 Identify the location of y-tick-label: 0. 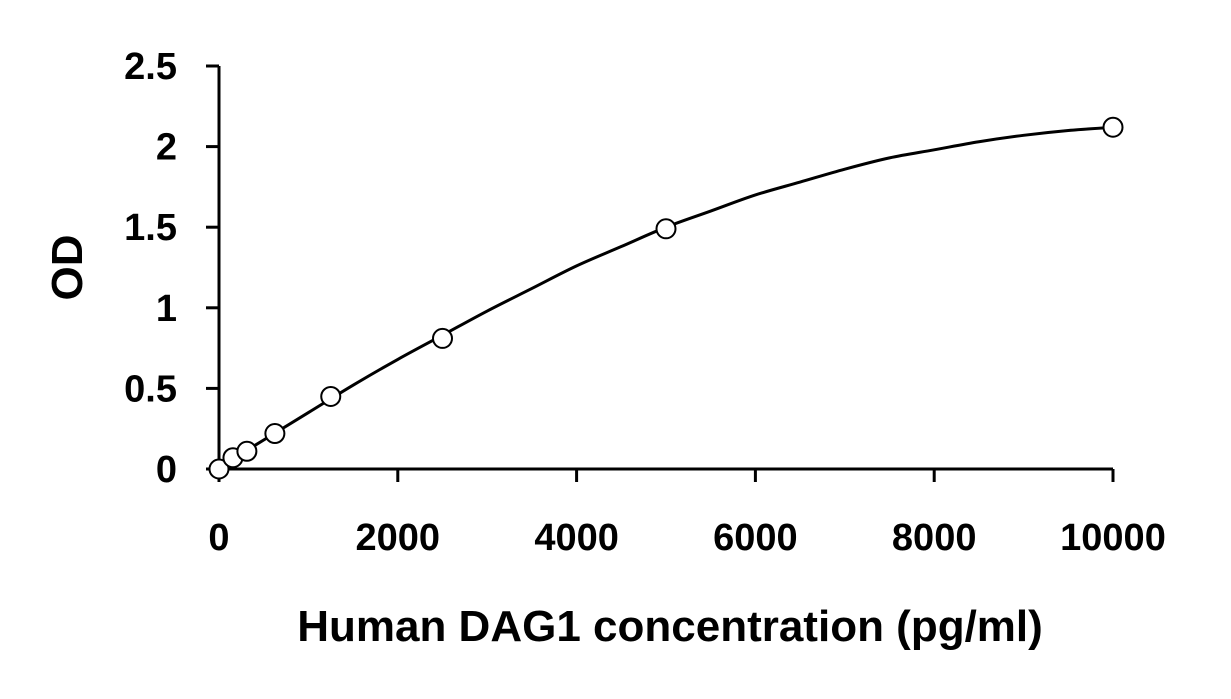
(166, 470).